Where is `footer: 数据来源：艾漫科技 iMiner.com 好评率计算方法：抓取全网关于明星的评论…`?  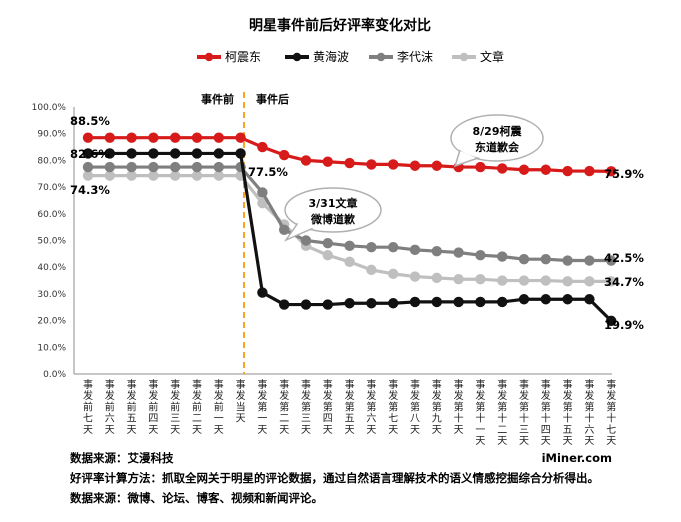 footer: 数据来源：艾漫科技 iMiner.com 好评率计算方法：抓取全网关于明星的评论… is located at coordinates (340, 478).